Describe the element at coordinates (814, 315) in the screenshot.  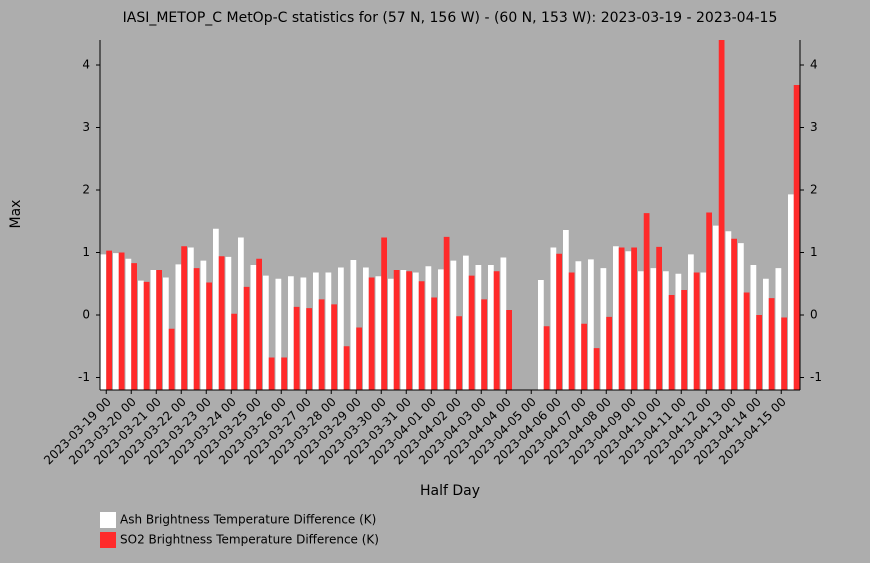
I see `y2-tick-label: 0` at that location.